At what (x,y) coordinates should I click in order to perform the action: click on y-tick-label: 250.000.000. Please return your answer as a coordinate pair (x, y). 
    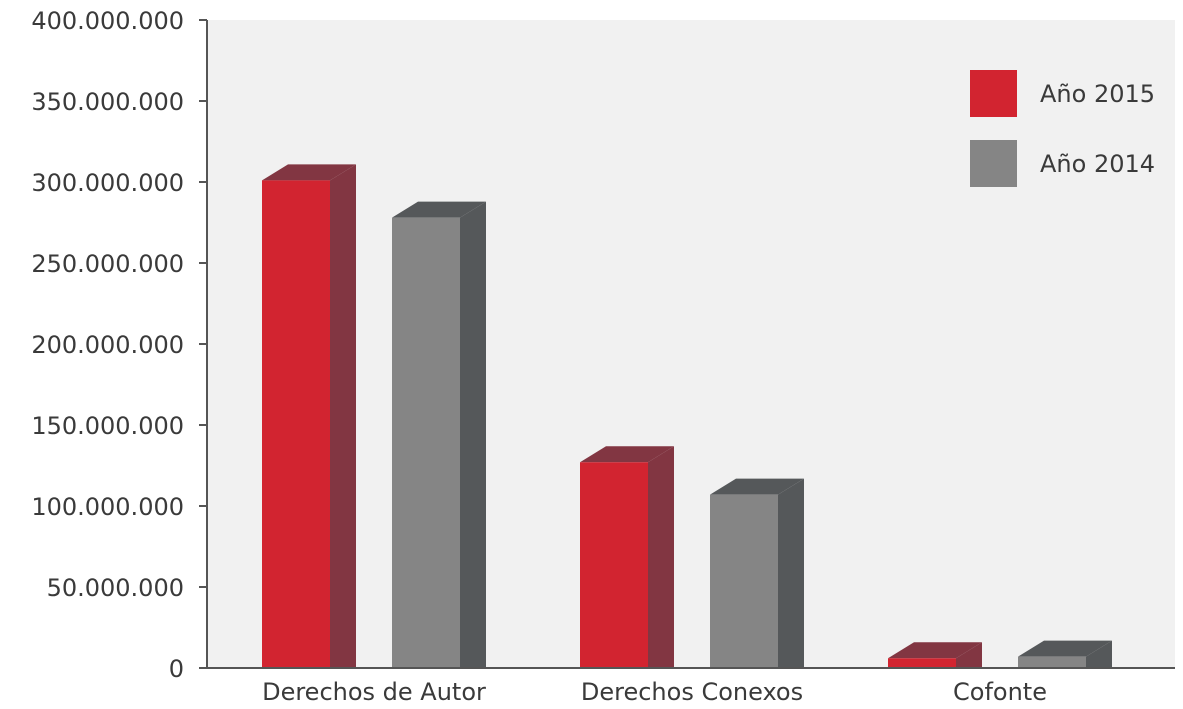
    Looking at the image, I should click on (107, 264).